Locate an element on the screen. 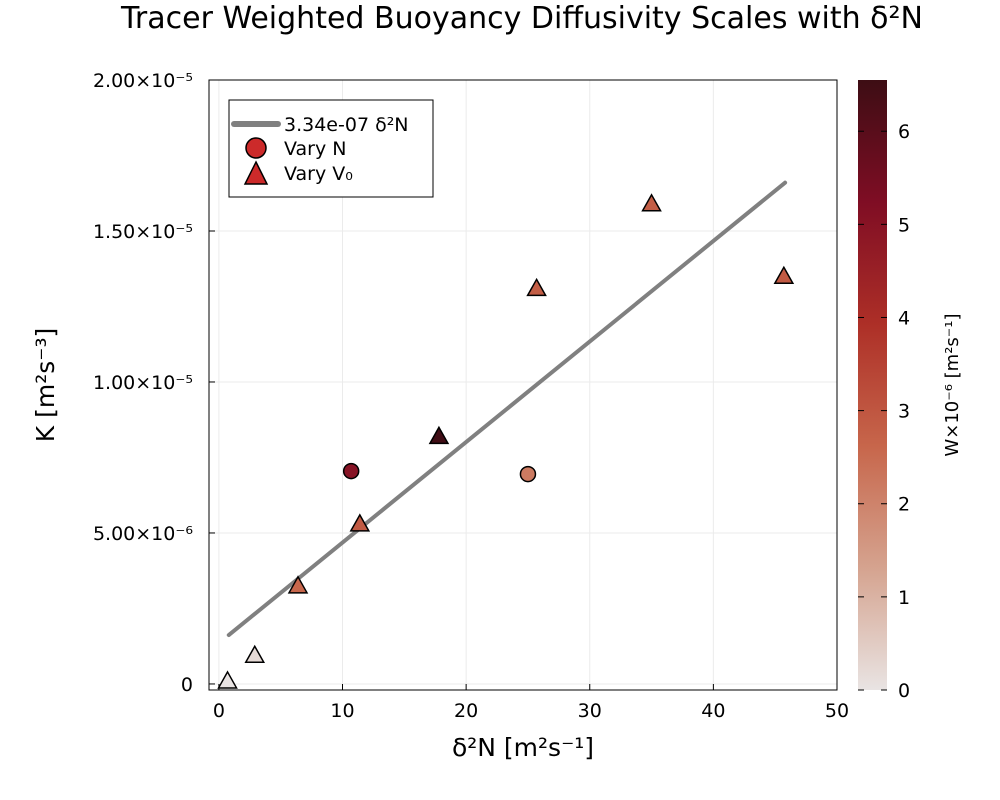 This screenshot has height=800, width=1000. legend-label-fit: 3.34e-07 δ²N is located at coordinates (346, 125).